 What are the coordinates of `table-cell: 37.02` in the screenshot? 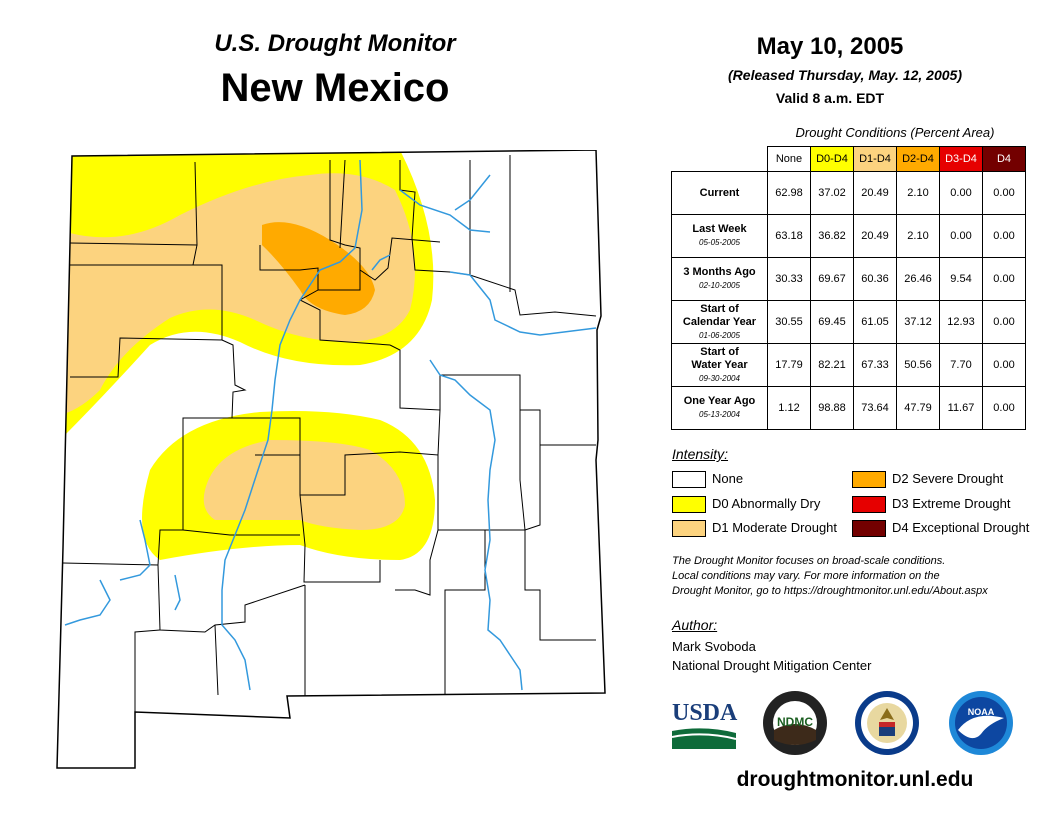 It's located at (832, 193).